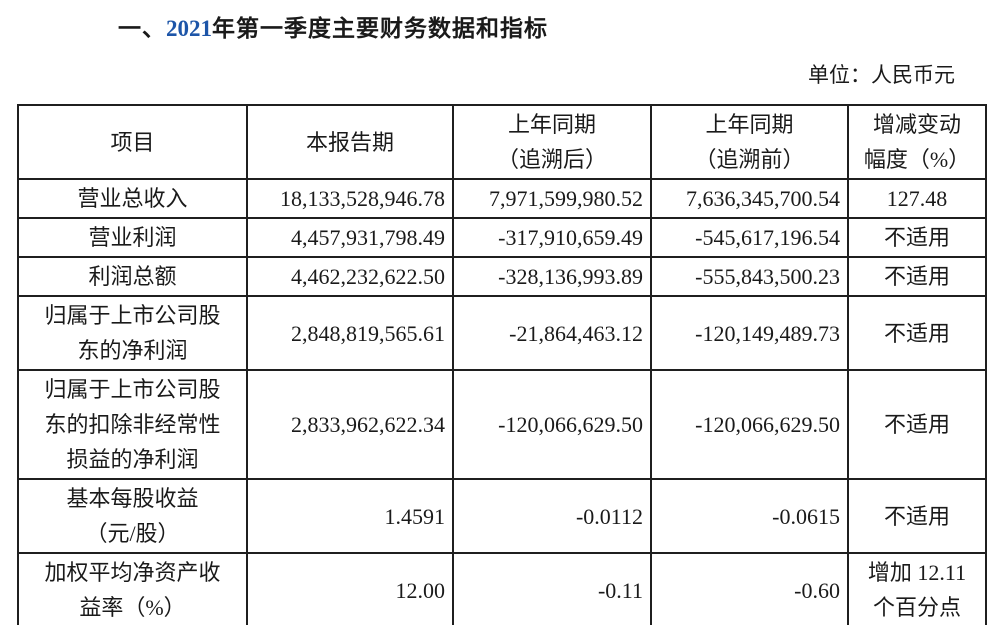  Describe the element at coordinates (350, 333) in the screenshot. I see `cell-current: 2,848,819,565.61` at that location.